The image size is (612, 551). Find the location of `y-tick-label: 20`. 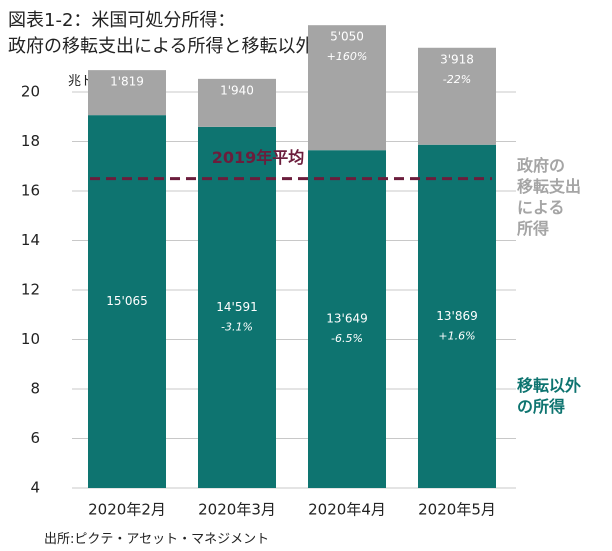

y-tick-label: 20 is located at coordinates (30, 92).